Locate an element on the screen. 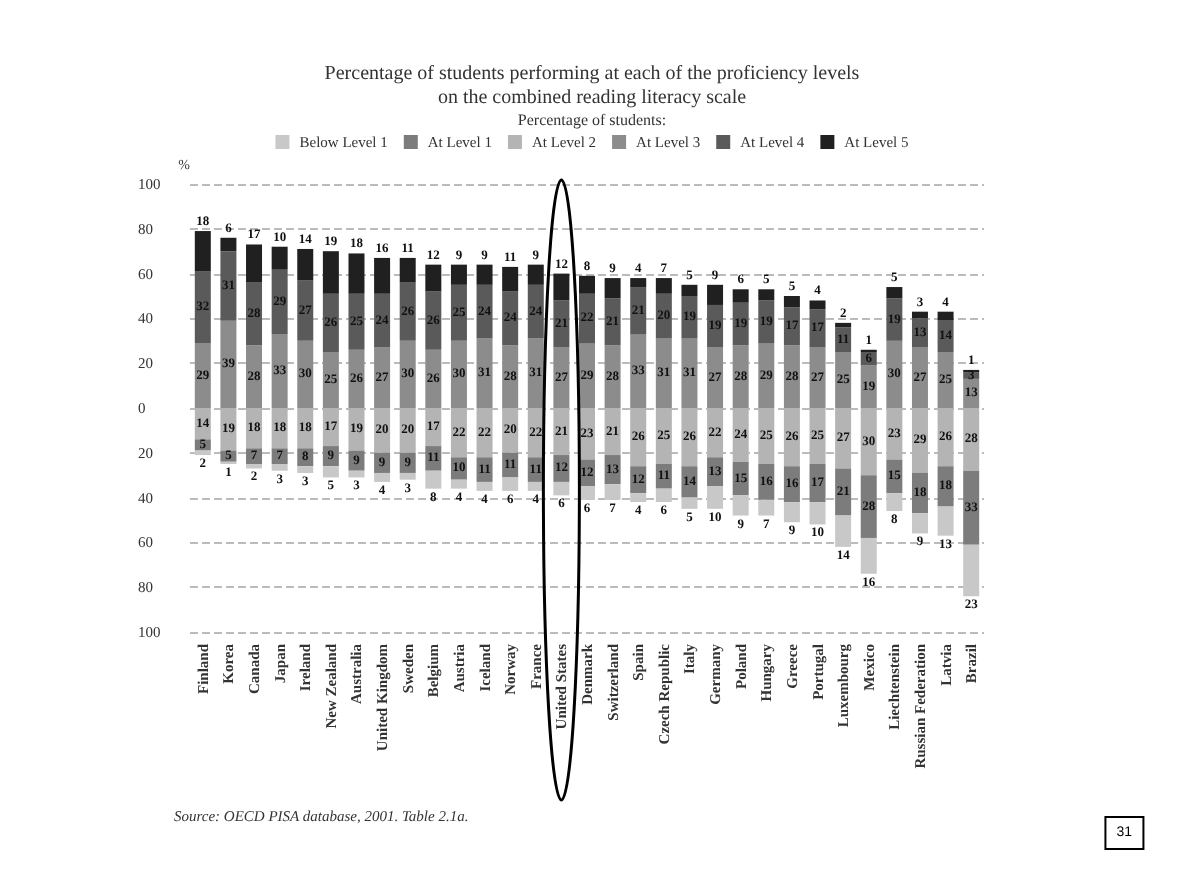  chart-title: Percentage of students performing at each of the proficiency levels on the combined reading literacy scale is located at coordinates (592, 86).